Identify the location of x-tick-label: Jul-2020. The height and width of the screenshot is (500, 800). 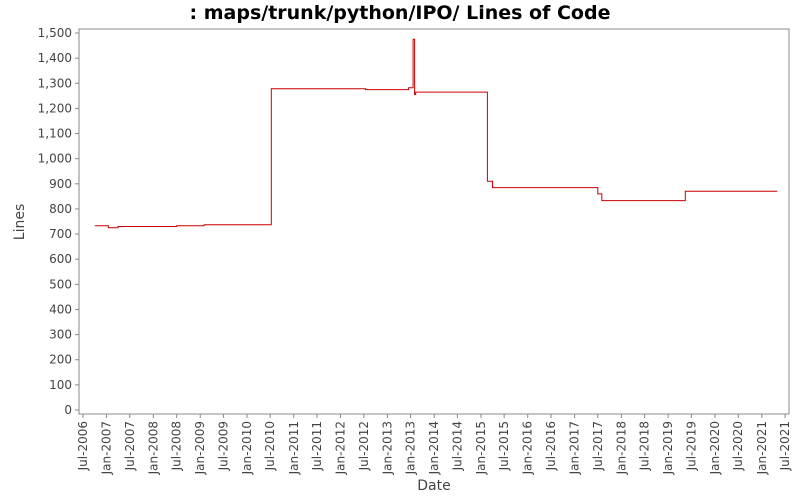
(738, 446).